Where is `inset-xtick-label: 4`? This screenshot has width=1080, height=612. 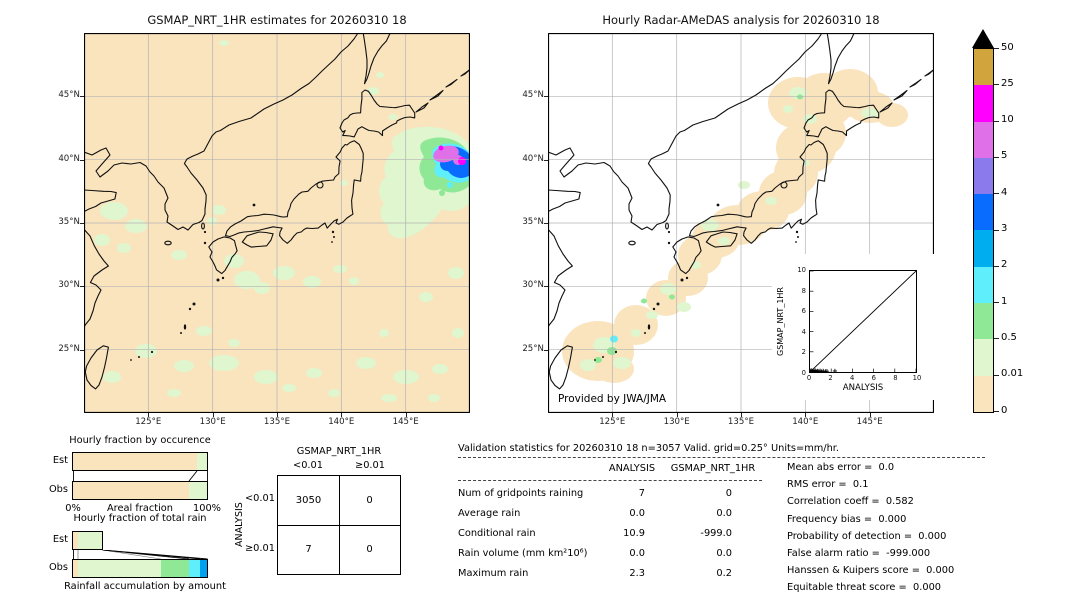 inset-xtick-label: 4 is located at coordinates (852, 378).